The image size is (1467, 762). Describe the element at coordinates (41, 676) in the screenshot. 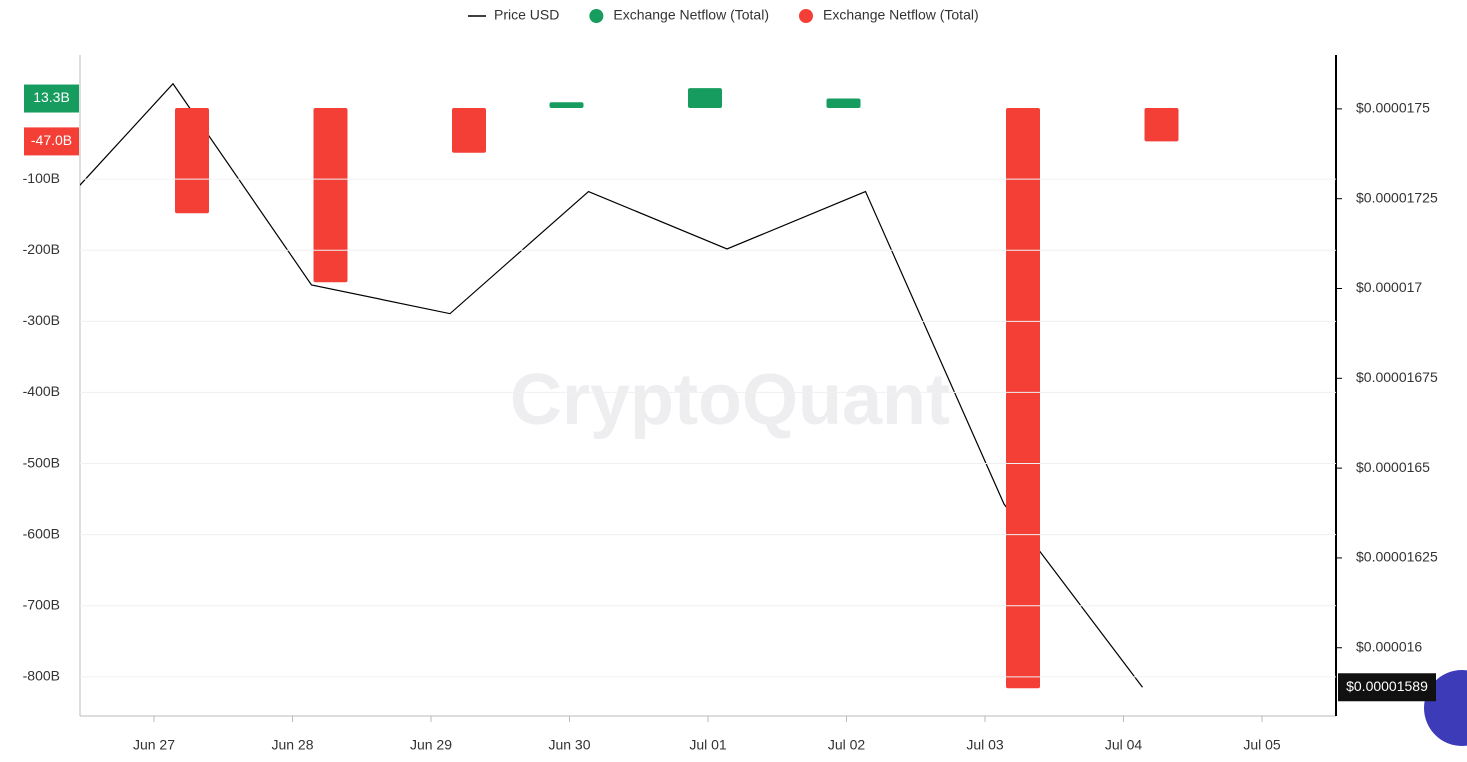

I see `y-tick-label: -800B` at that location.